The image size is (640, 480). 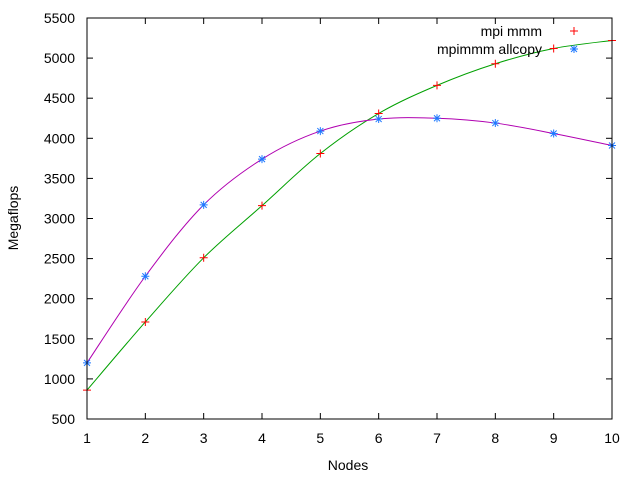 I want to click on y-axis-title: Megaflops, so click(x=13, y=218).